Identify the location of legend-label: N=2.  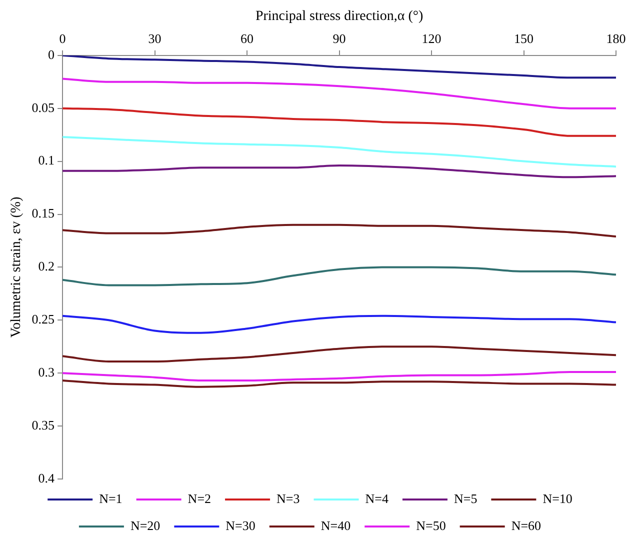
(200, 498).